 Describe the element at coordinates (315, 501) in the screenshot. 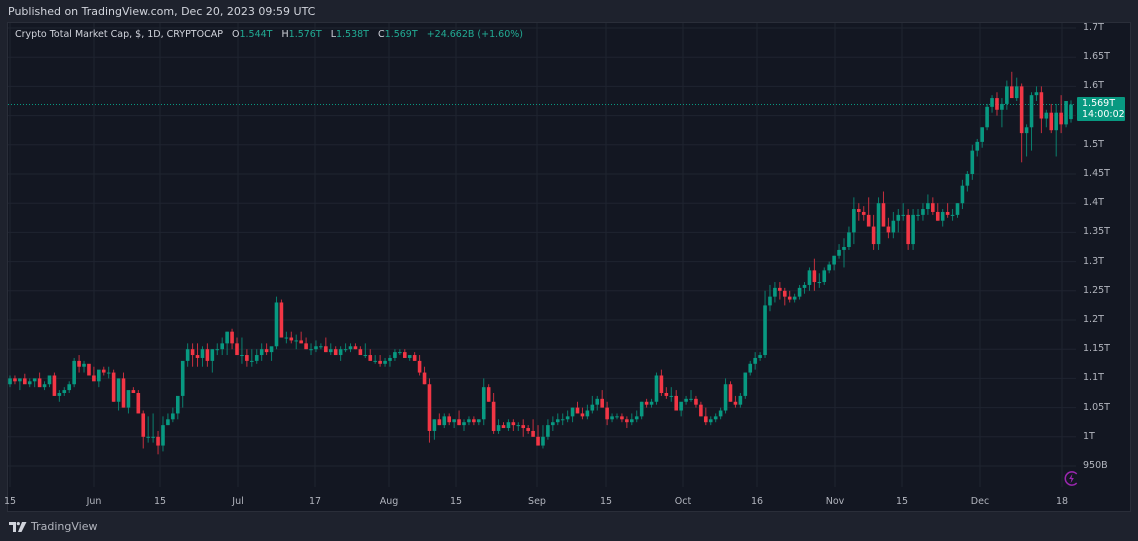

I see `time-axis-label: 17` at that location.